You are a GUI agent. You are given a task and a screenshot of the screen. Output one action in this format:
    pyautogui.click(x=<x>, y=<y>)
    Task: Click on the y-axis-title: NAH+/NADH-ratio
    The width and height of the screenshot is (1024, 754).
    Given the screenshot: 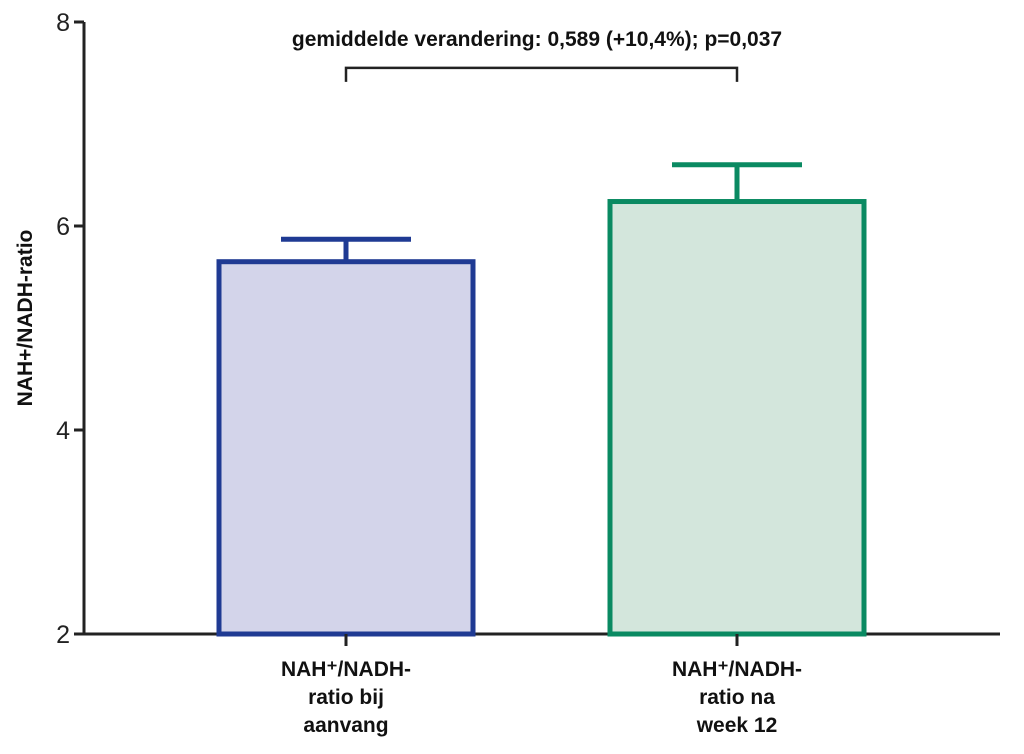 What is the action you would take?
    pyautogui.click(x=25, y=318)
    